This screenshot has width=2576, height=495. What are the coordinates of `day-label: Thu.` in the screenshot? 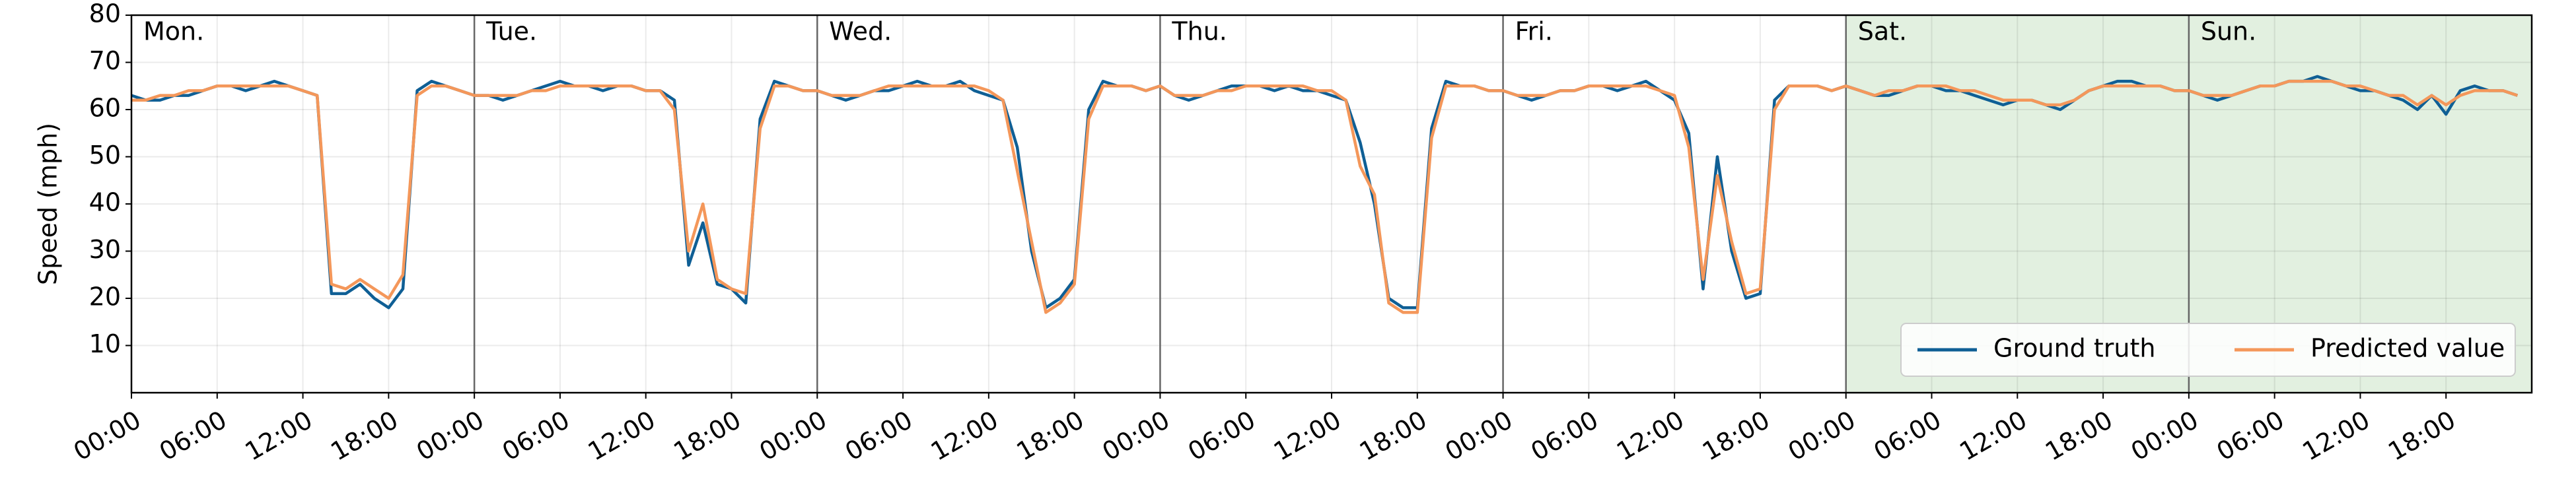 It's located at (1199, 31).